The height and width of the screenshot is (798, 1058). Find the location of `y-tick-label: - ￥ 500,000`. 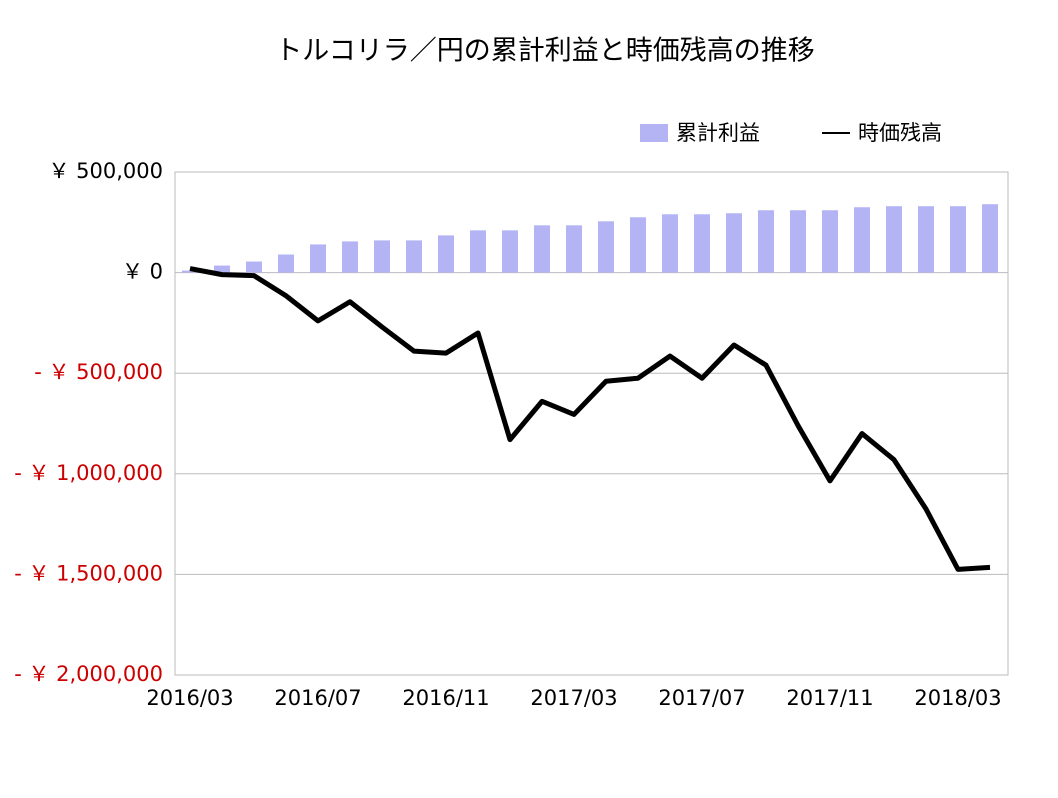

y-tick-label: - ￥ 500,000 is located at coordinates (98, 372).